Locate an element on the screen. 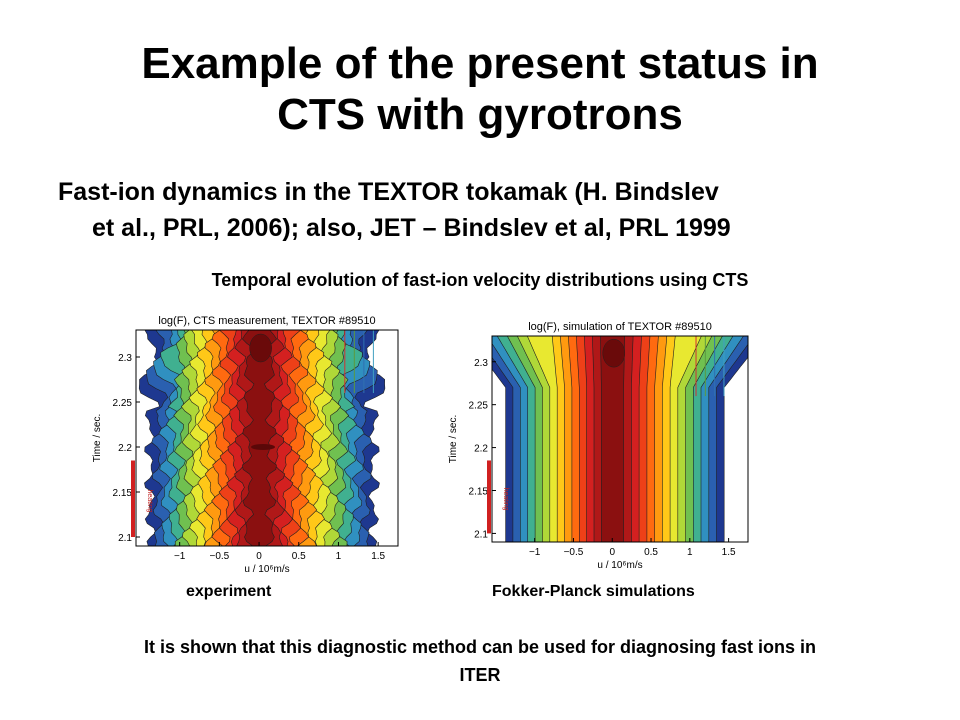  plot-title: log(F), CTS measurement, TEXTOR #89510 is located at coordinates (266, 321).